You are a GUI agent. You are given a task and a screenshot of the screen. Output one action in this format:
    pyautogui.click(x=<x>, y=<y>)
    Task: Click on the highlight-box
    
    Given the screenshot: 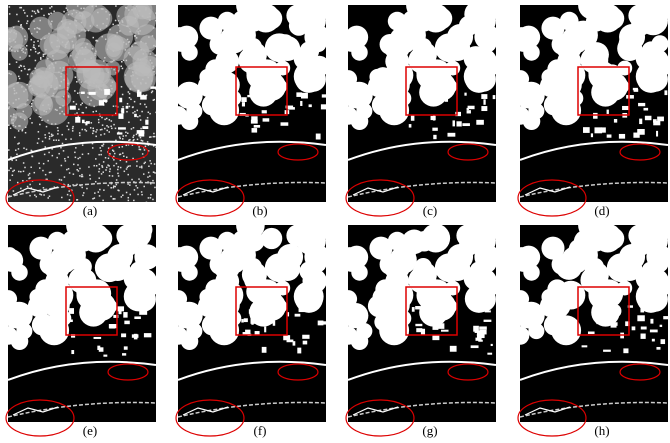 What is the action you would take?
    pyautogui.click(x=603, y=311)
    